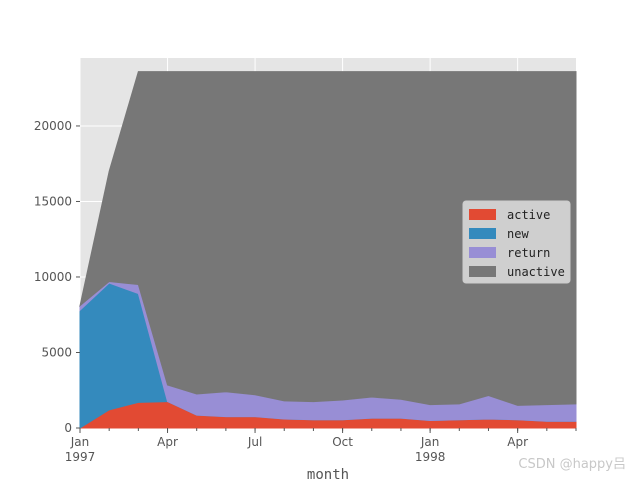 The image size is (640, 480). I want to click on legend: active new return unactive, so click(516, 242).